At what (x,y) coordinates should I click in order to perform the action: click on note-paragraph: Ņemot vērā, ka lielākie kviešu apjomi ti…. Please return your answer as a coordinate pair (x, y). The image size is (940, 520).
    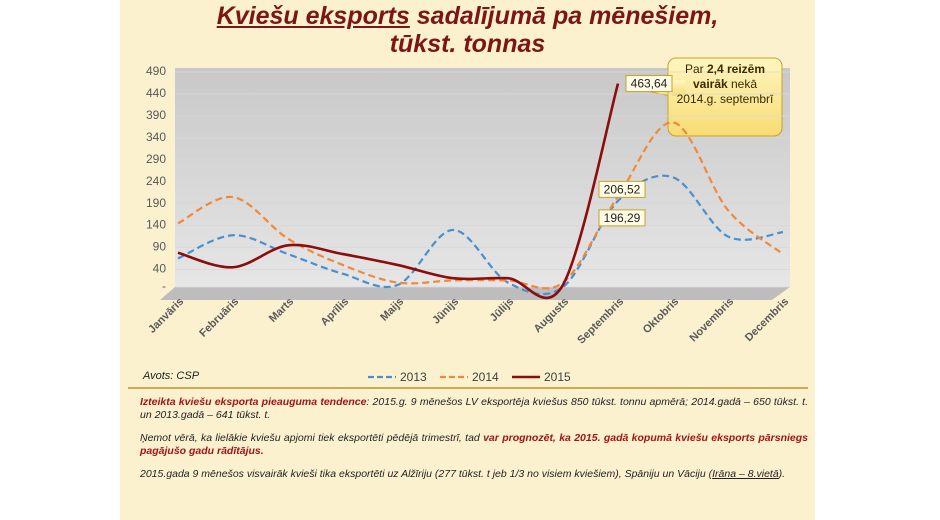
    Looking at the image, I should click on (474, 445).